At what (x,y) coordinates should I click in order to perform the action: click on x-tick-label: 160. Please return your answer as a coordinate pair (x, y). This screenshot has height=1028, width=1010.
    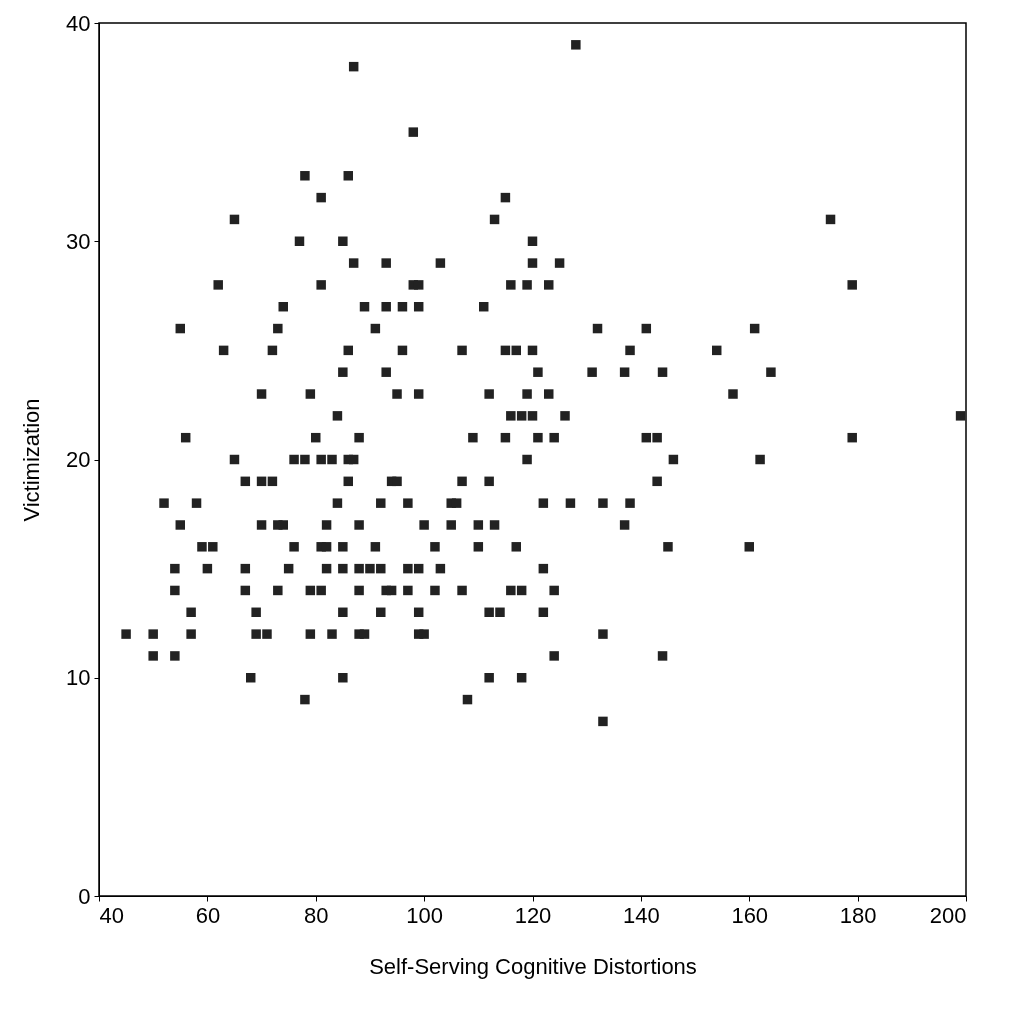
    Looking at the image, I should click on (750, 915).